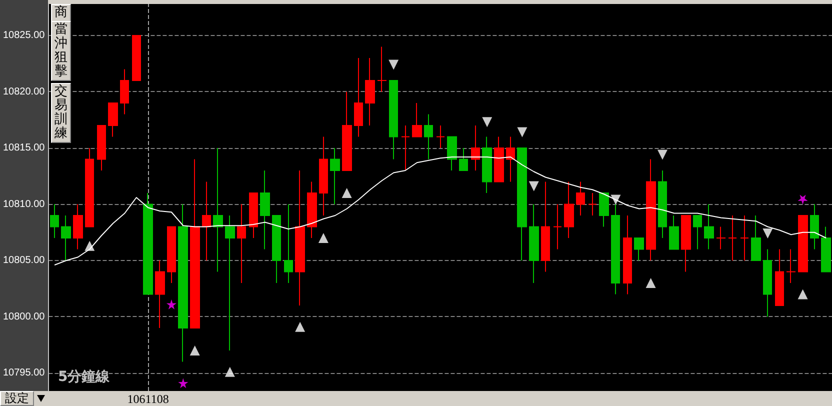 The image size is (832, 406). Describe the element at coordinates (17, 398) in the screenshot. I see `text: 設定` at that location.